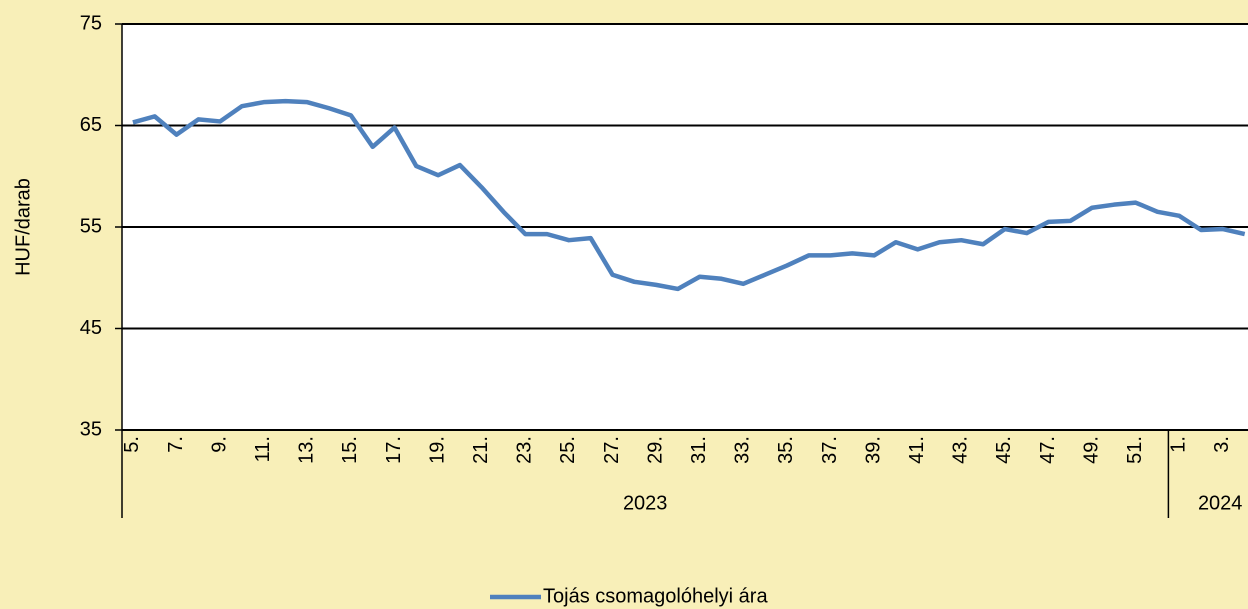 The height and width of the screenshot is (609, 1248). What do you see at coordinates (917, 450) in the screenshot?
I see `x-tick-label: 41.` at bounding box center [917, 450].